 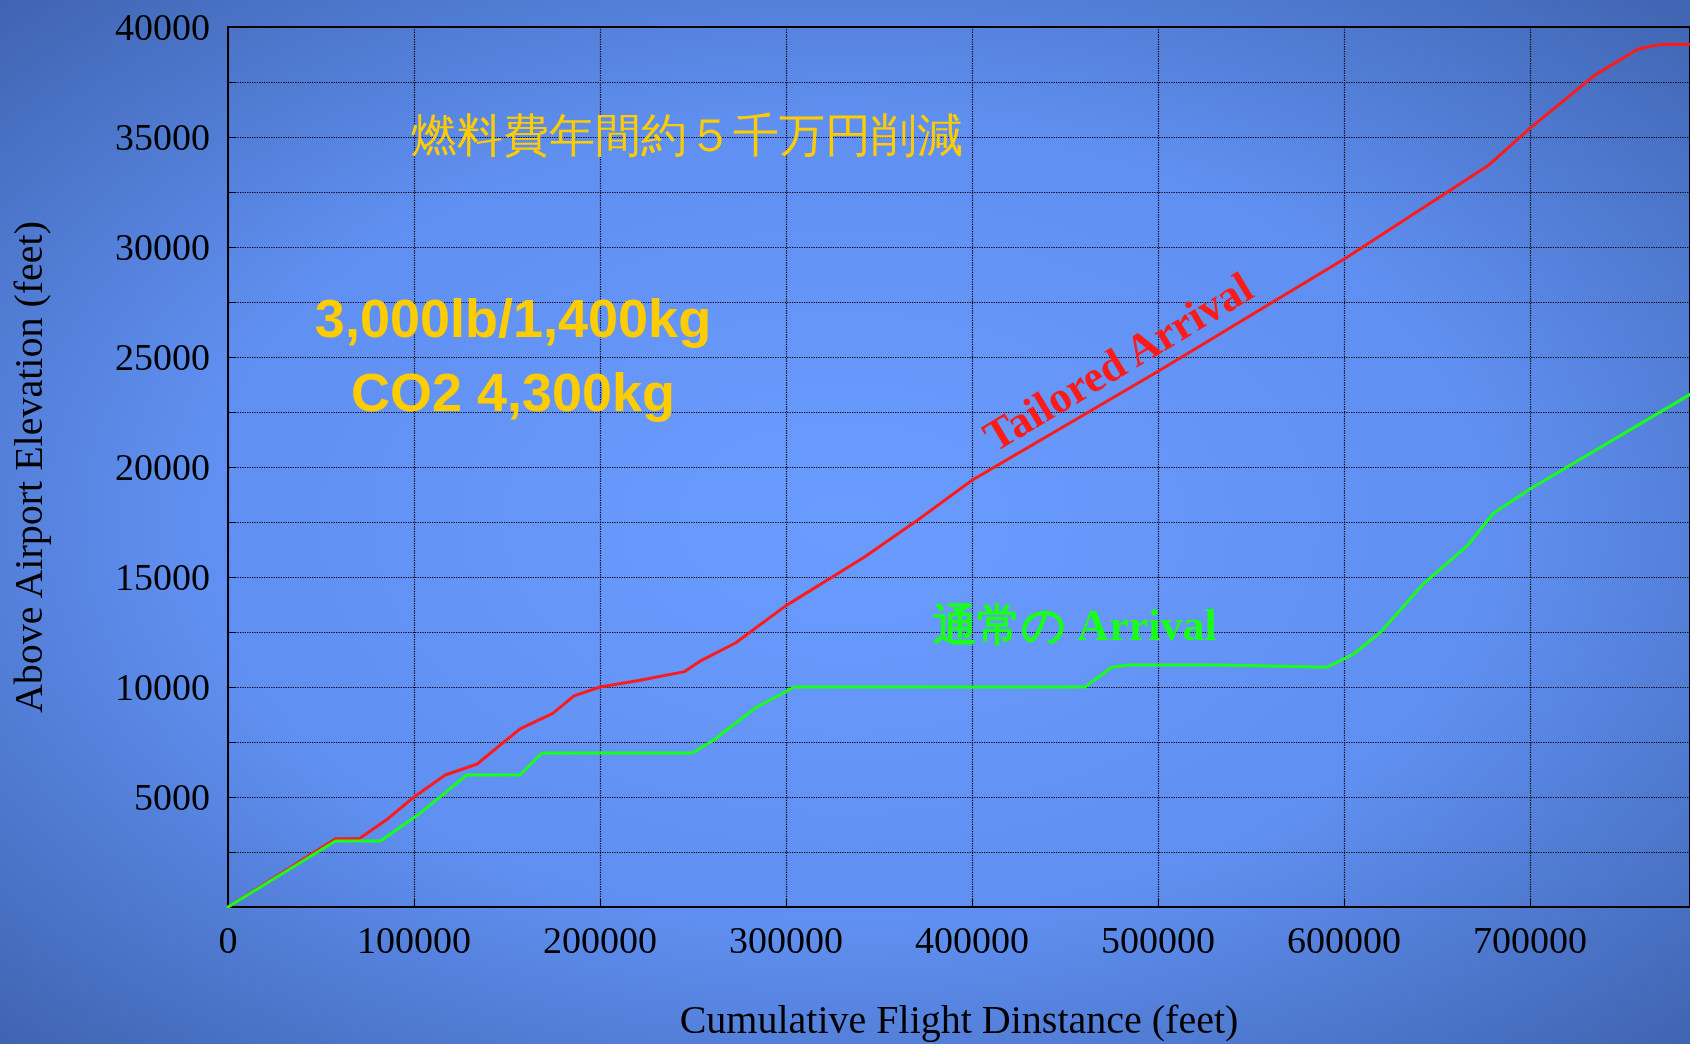 What do you see at coordinates (513, 392) in the screenshot?
I see `annotation: CO2 4,300kg` at bounding box center [513, 392].